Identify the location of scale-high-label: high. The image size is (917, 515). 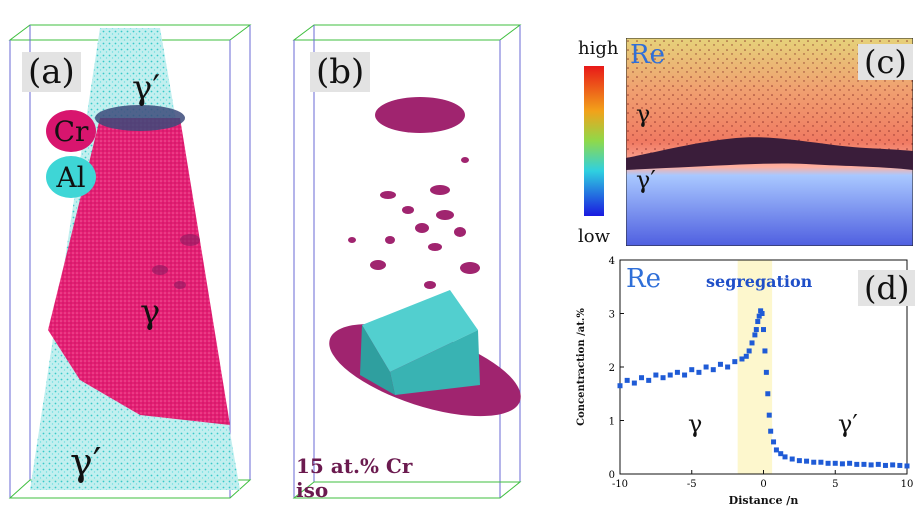
(598, 48).